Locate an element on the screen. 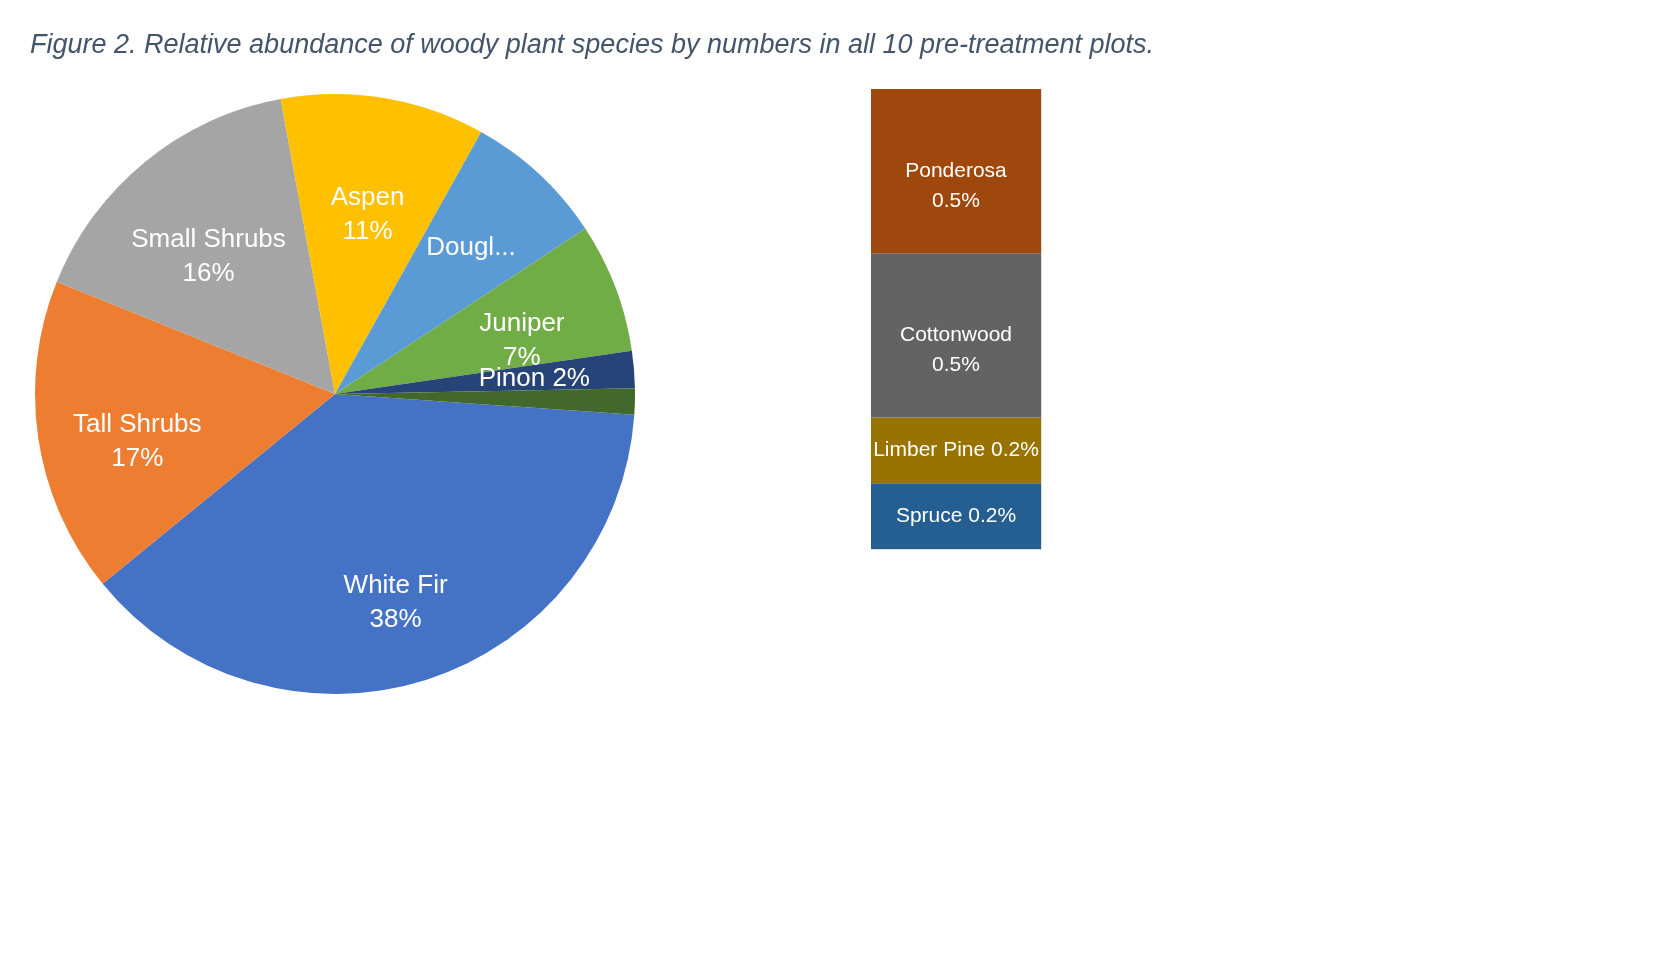  data-label: 17% is located at coordinates (137, 457).